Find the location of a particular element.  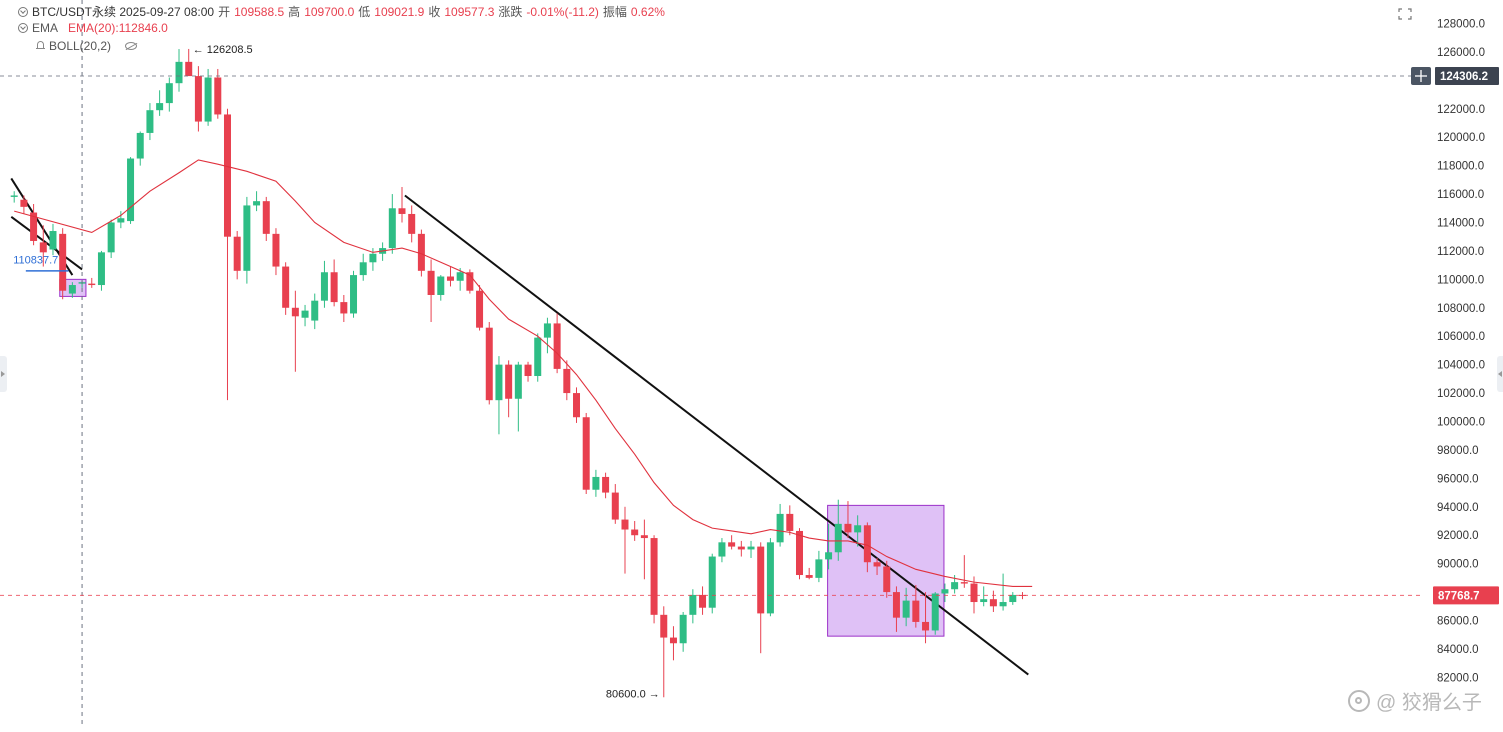

expand-icon is located at coordinates (1405, 14).